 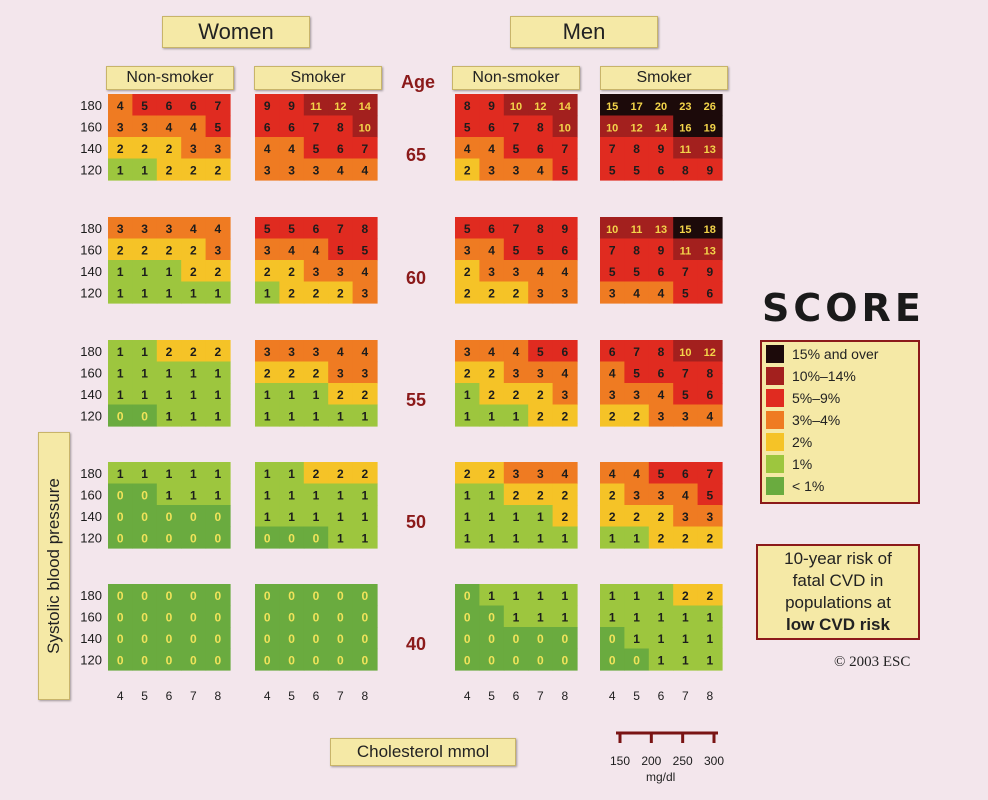 What do you see at coordinates (709, 293) in the screenshot?
I see `cell-value-label: 6` at bounding box center [709, 293].